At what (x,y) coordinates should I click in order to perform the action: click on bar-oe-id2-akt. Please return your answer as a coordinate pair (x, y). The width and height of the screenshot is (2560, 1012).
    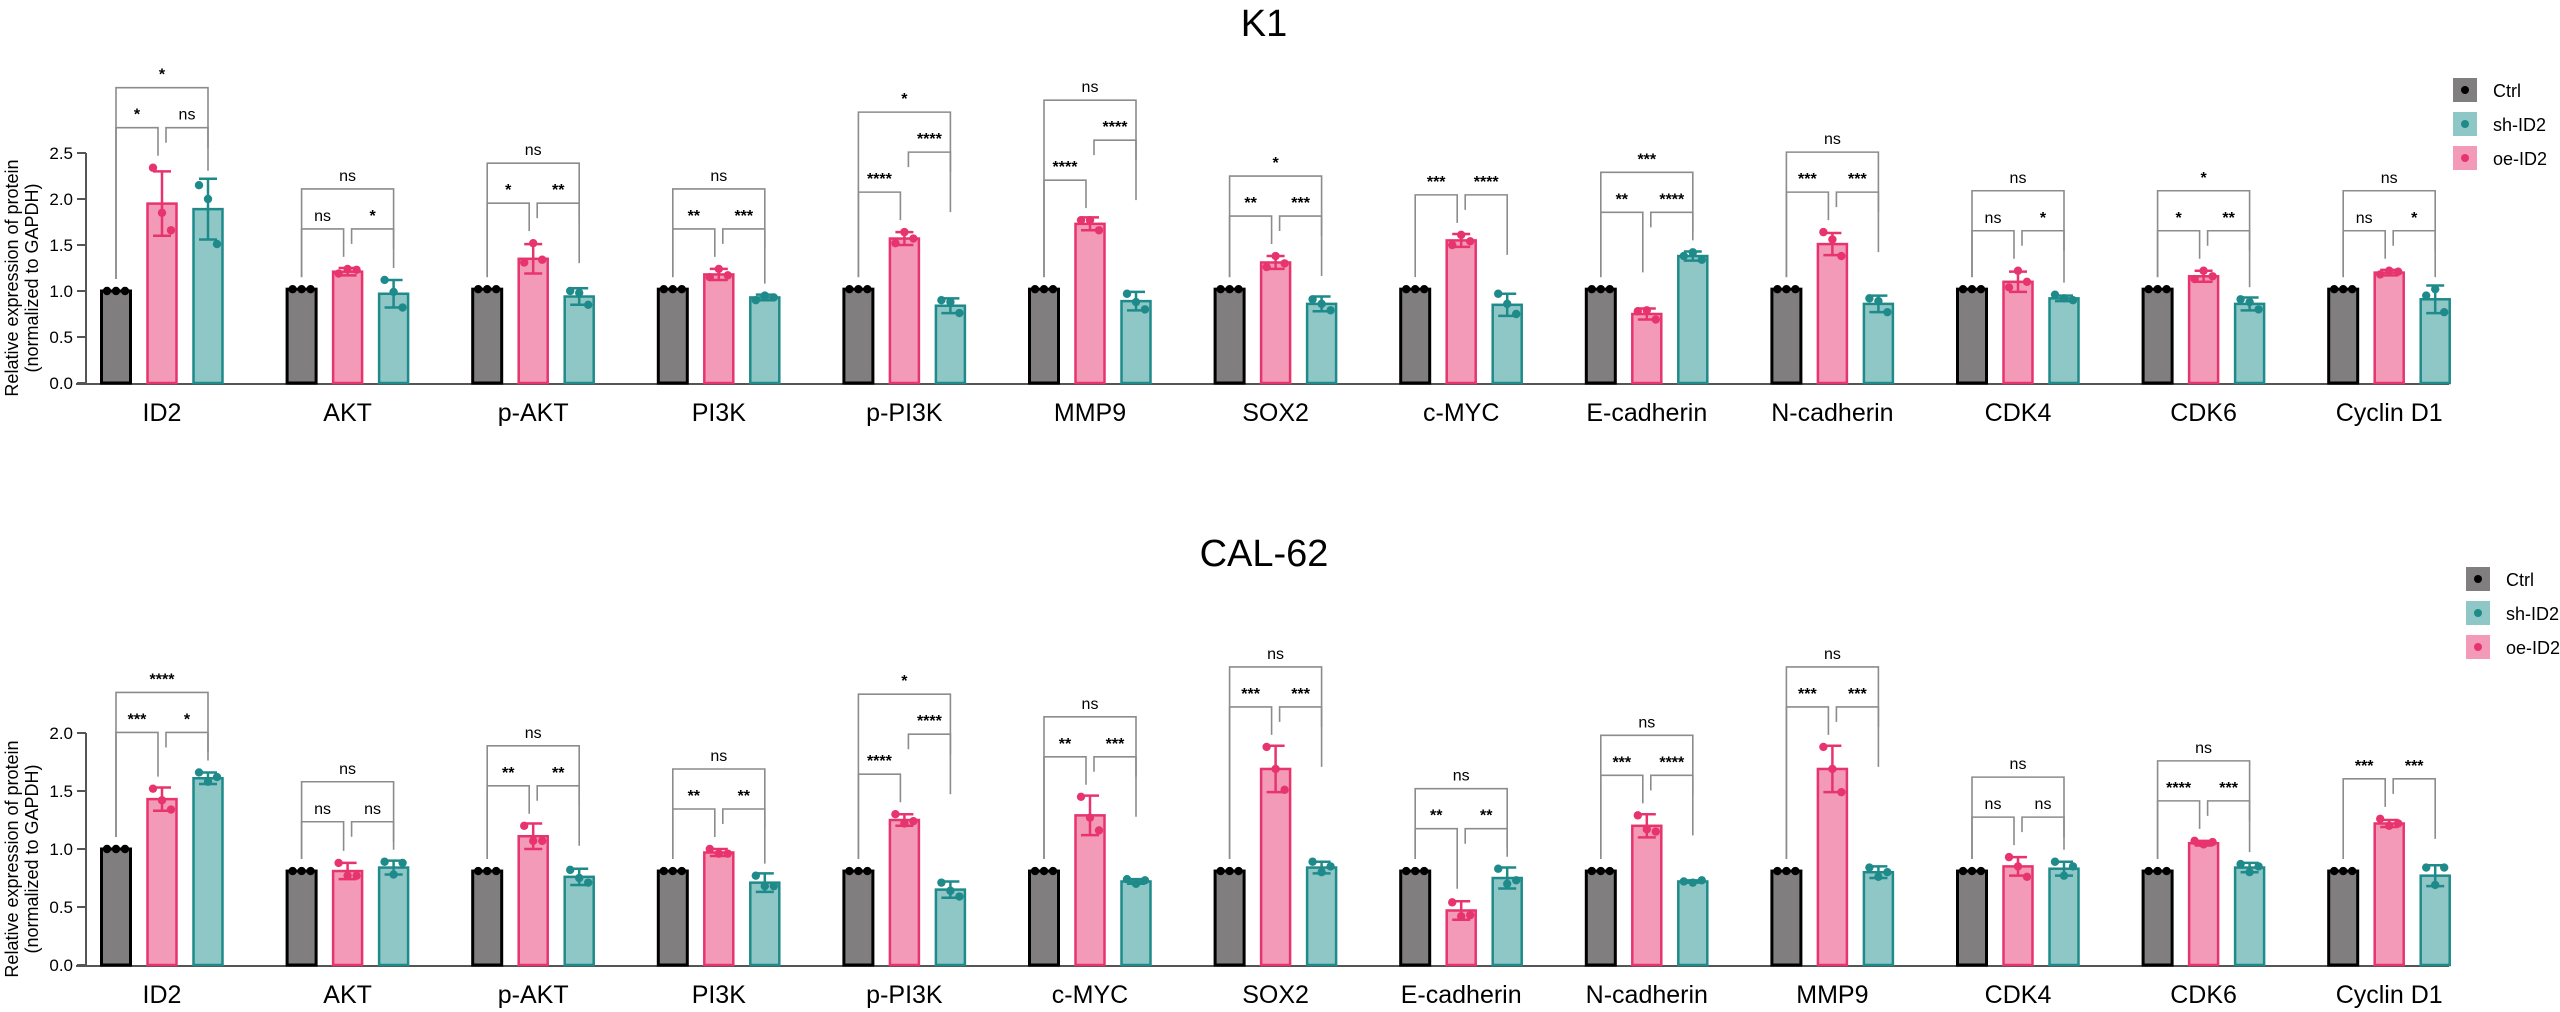
    Looking at the image, I should click on (347, 327).